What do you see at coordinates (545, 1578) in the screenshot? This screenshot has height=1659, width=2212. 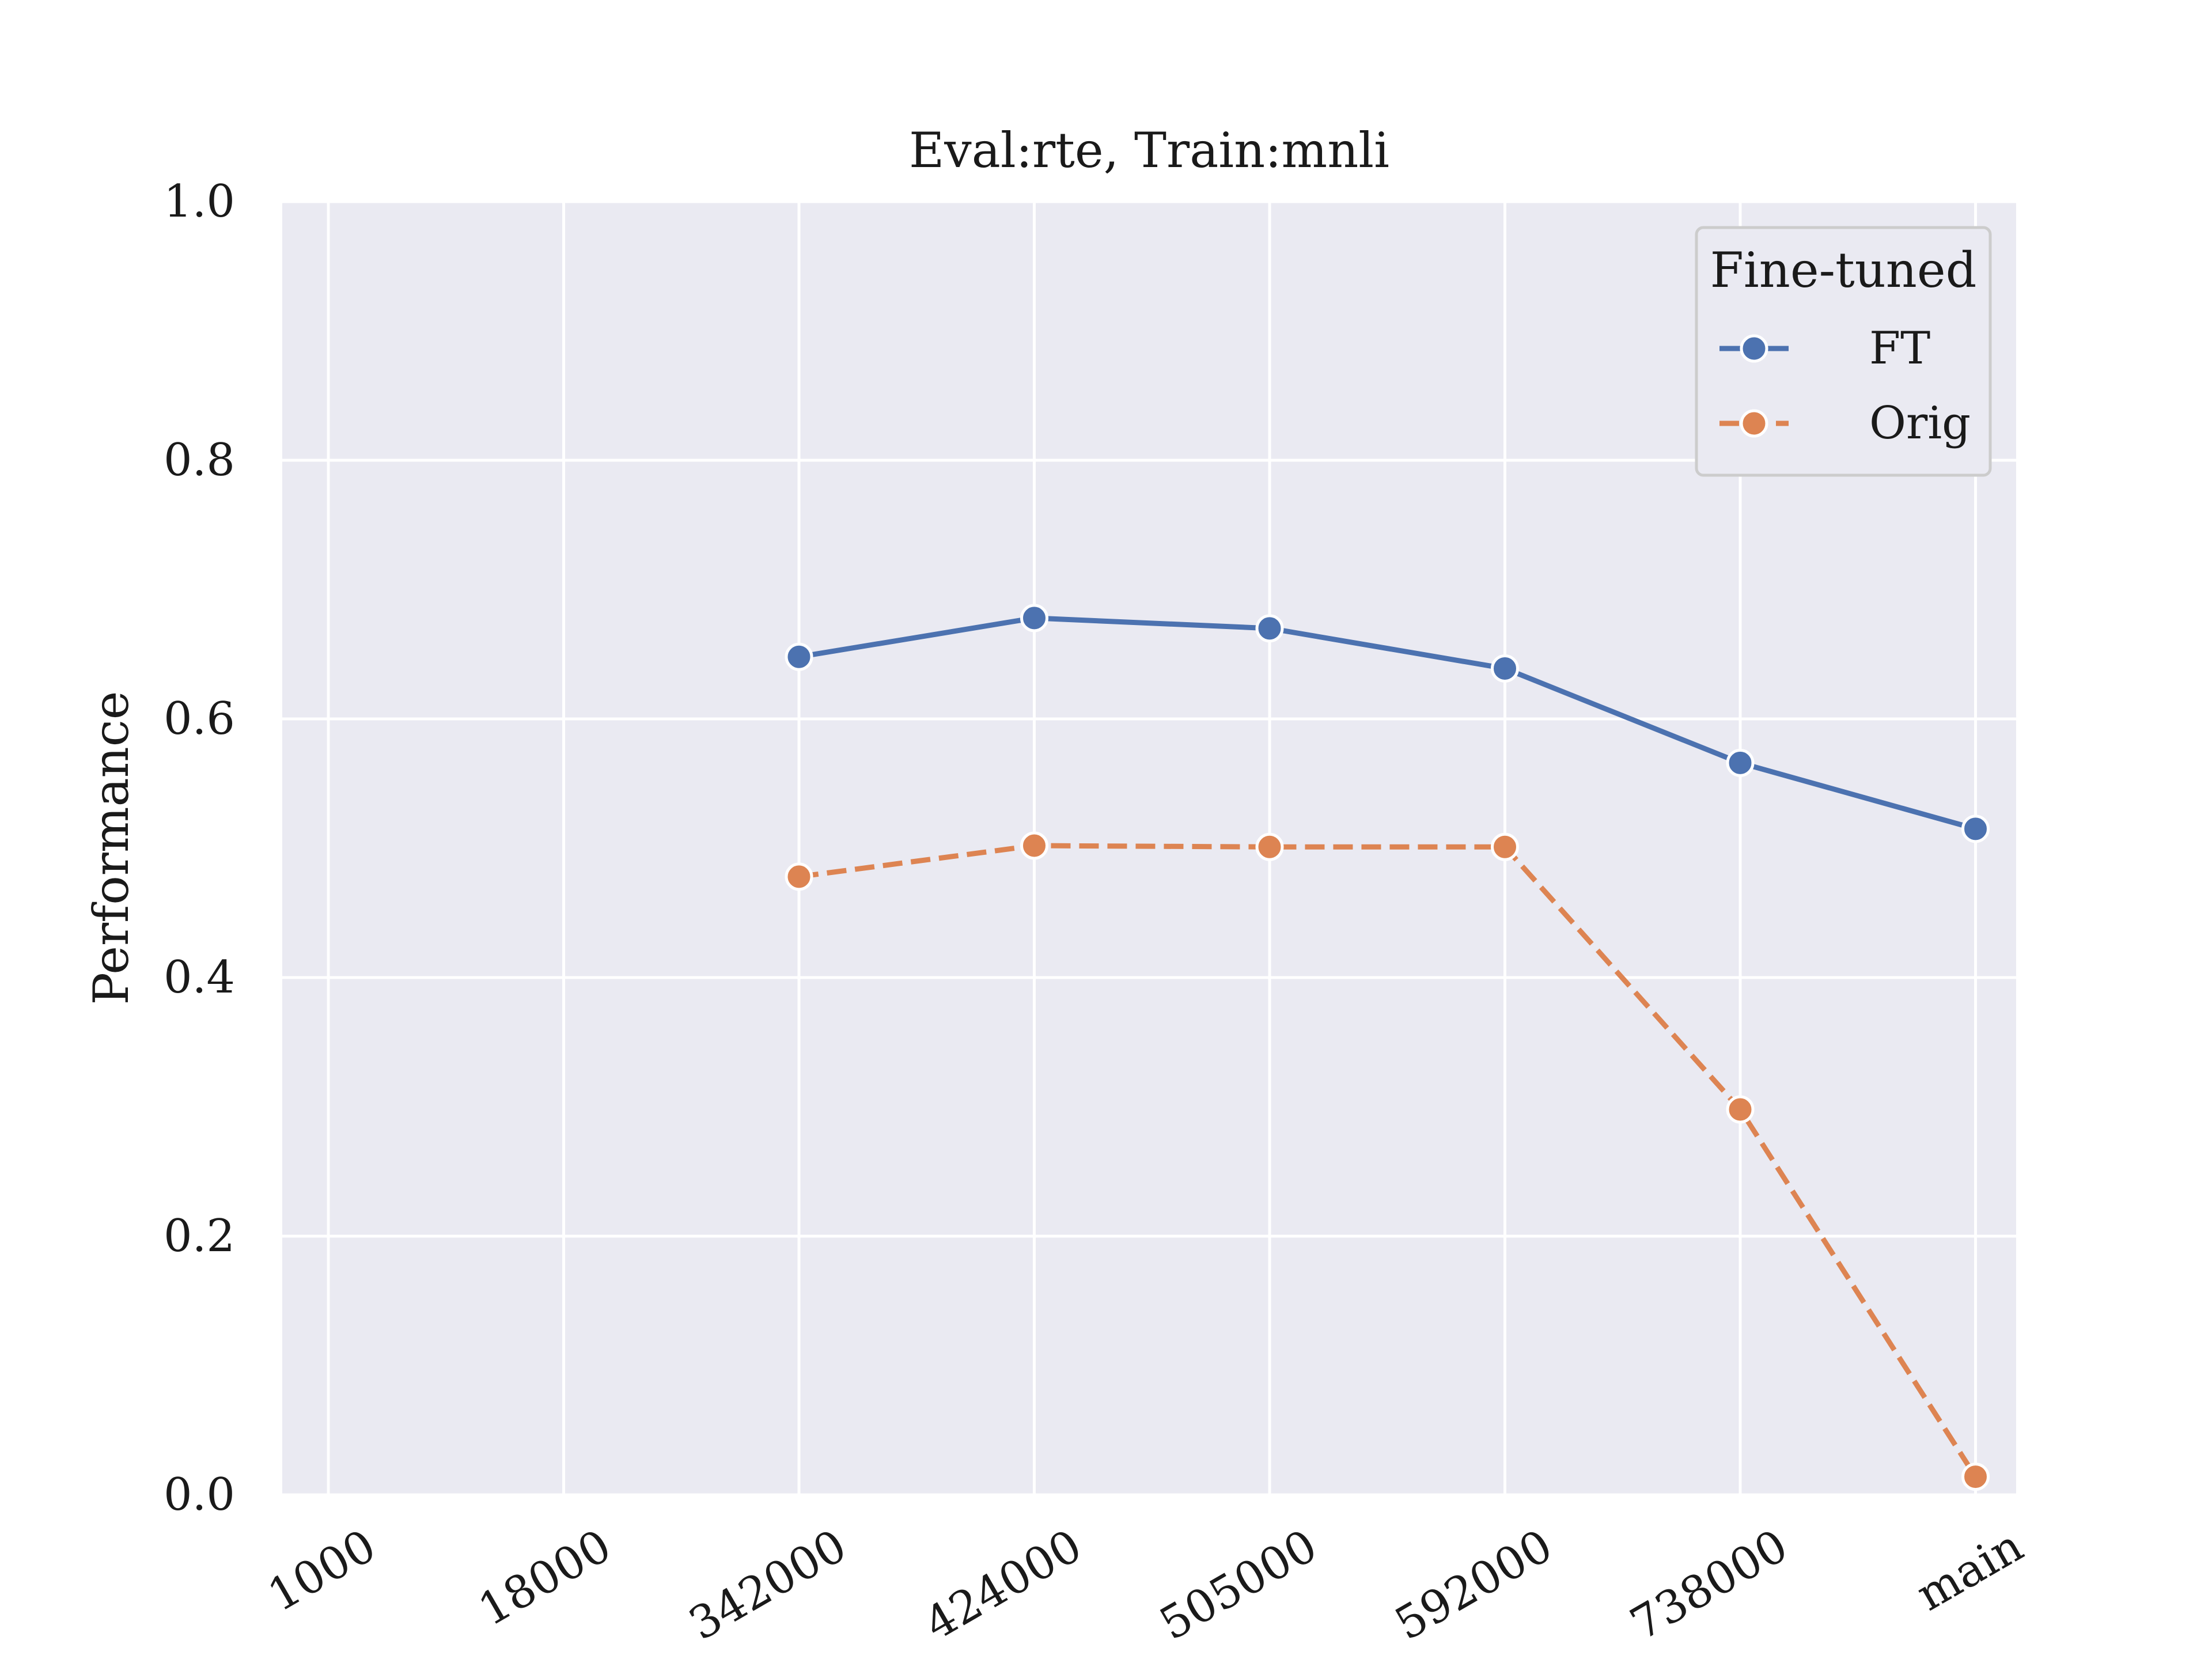 I see `x-tick-label: 18000` at bounding box center [545, 1578].